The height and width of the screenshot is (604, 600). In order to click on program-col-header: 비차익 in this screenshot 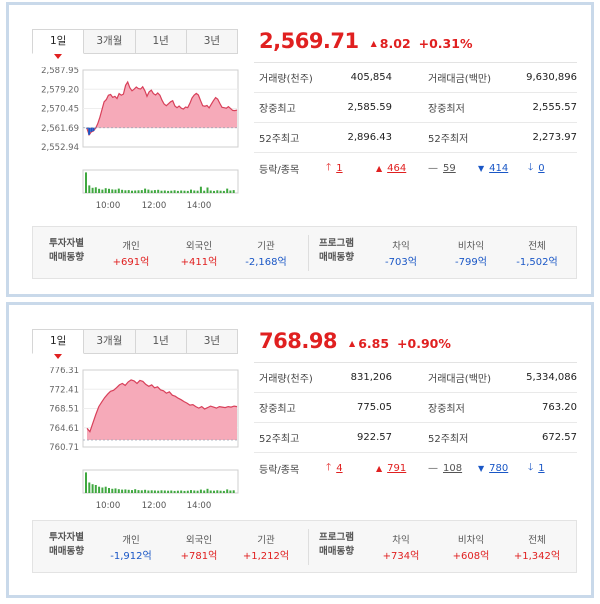, I will do `click(471, 540)`.